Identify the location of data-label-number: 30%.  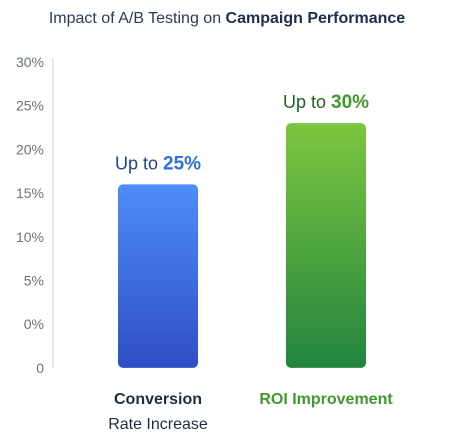
(350, 102).